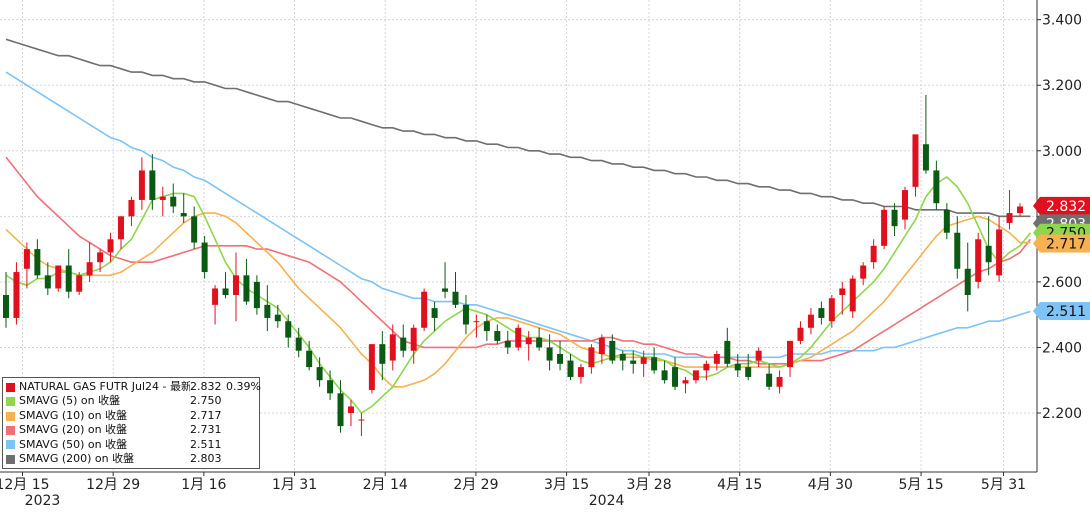 Image resolution: width=1090 pixels, height=512 pixels. Describe the element at coordinates (113, 485) in the screenshot. I see `x-tick-label: 12月 29` at that location.